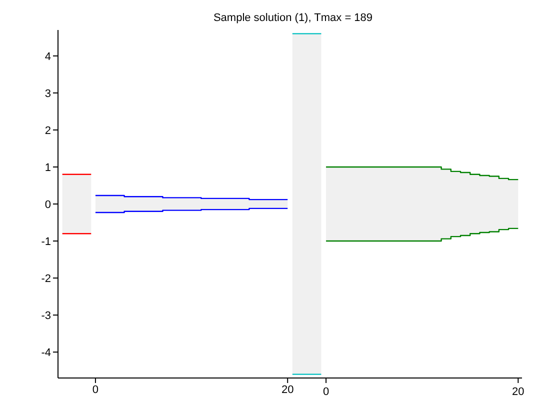  Describe the element at coordinates (47, 56) in the screenshot. I see `y-tick-label: 4` at that location.